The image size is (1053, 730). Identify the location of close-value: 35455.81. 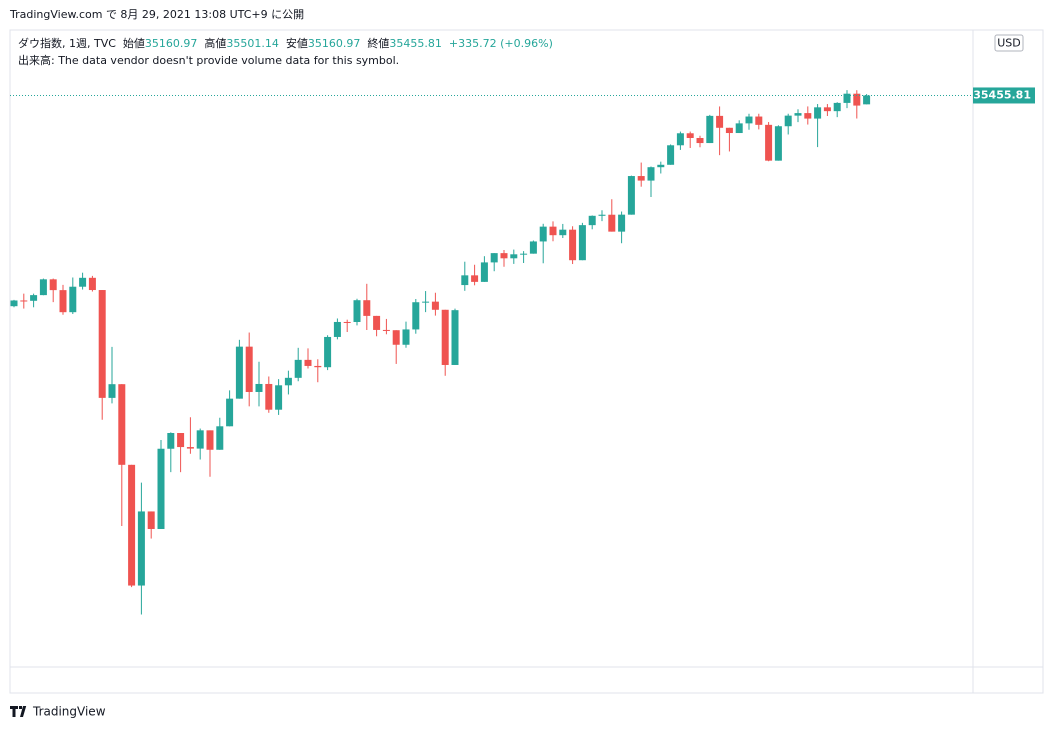
(415, 43).